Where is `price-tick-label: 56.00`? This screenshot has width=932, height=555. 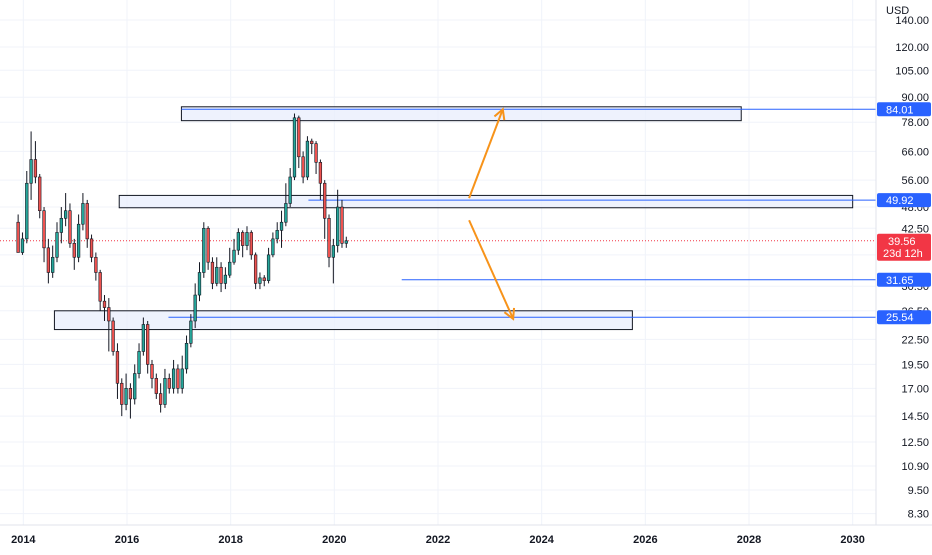 price-tick-label: 56.00 is located at coordinates (915, 181).